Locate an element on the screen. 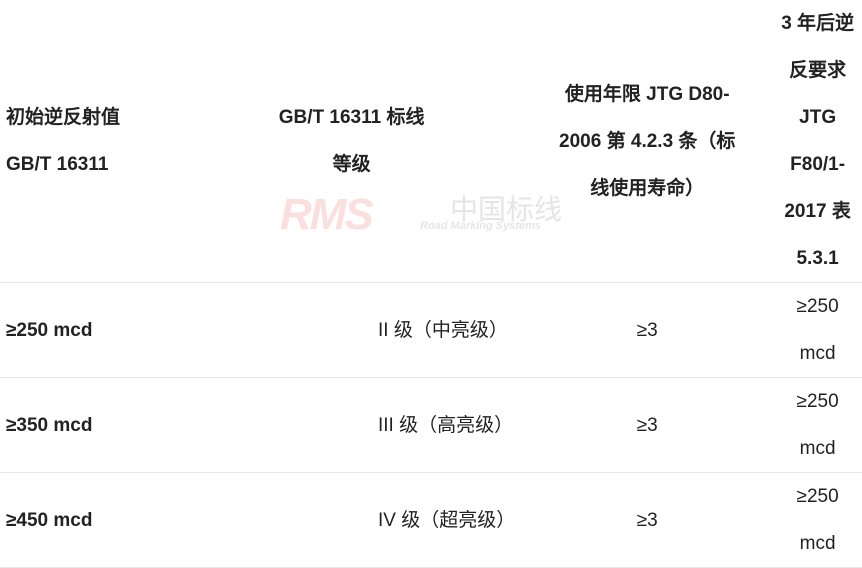 This screenshot has width=862, height=568. header-line: 线使用寿命） is located at coordinates (647, 188).